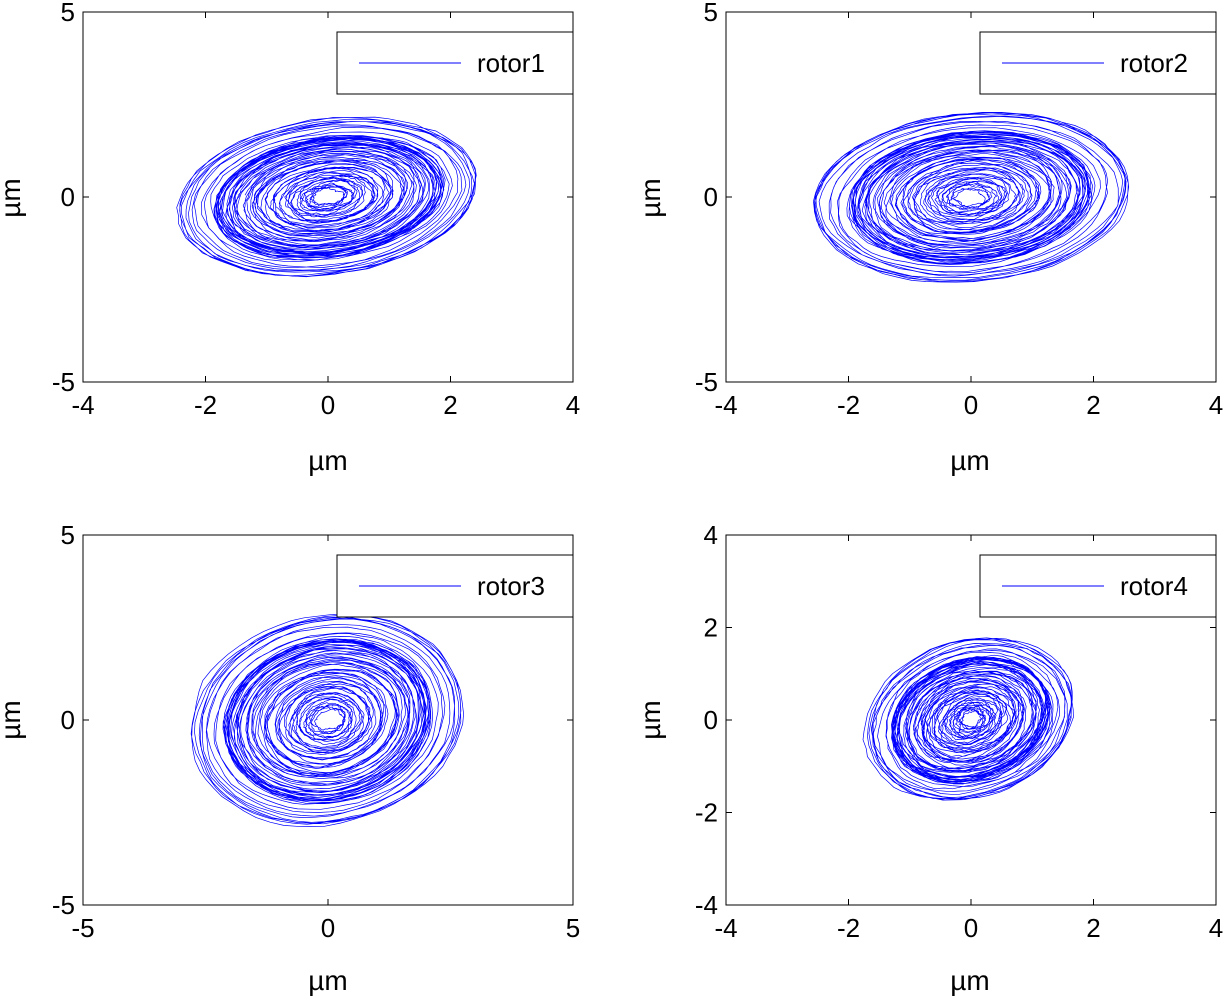 The width and height of the screenshot is (1227, 1000). What do you see at coordinates (82, 928) in the screenshot?
I see `x-tick-label: -5` at bounding box center [82, 928].